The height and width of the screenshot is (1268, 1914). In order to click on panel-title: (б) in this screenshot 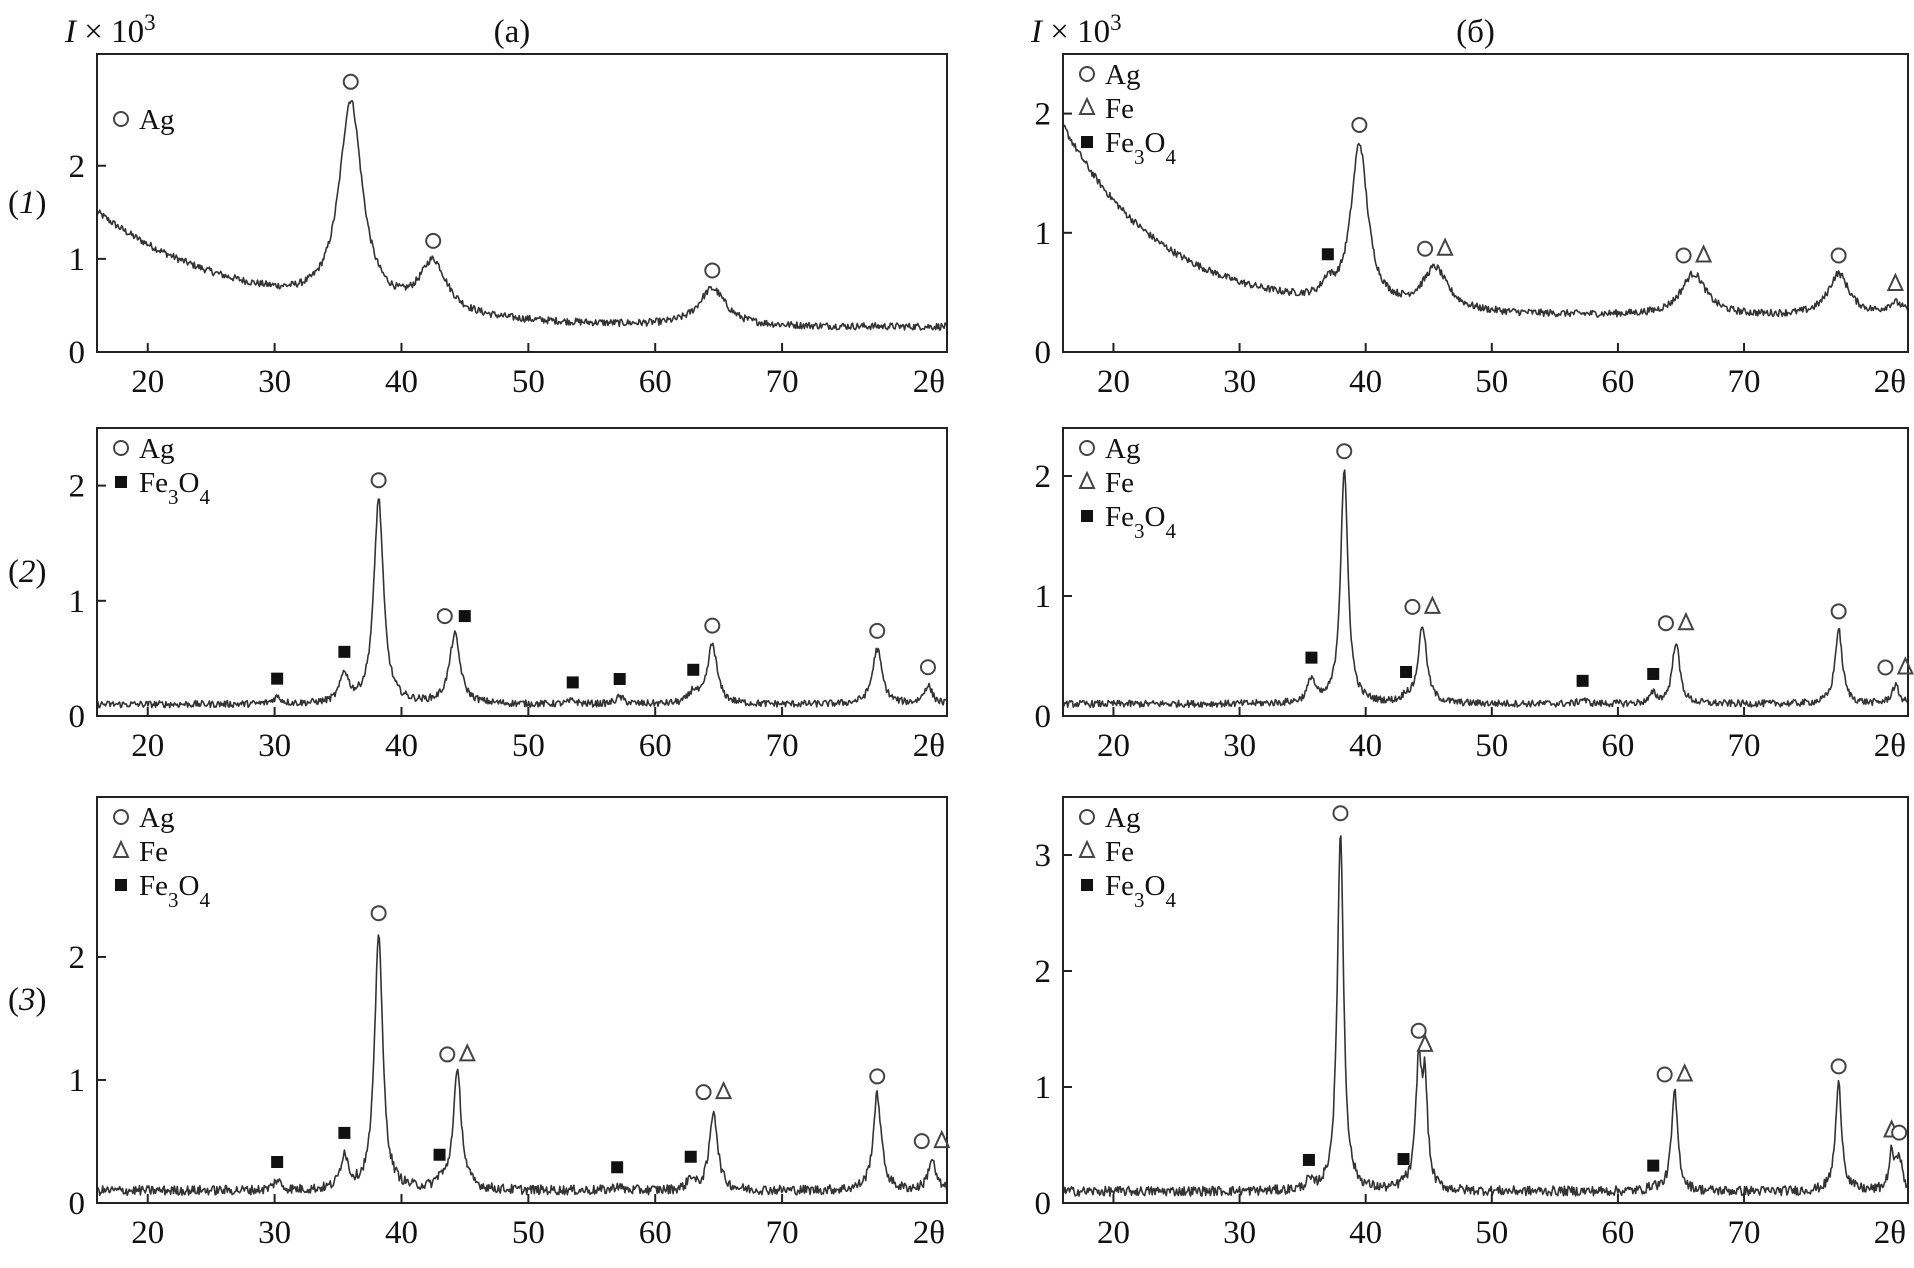, I will do `click(1475, 32)`.